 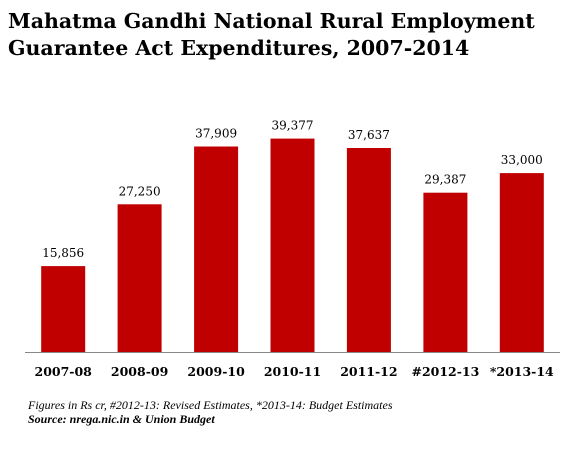 I want to click on value-label: 33,000, so click(x=522, y=160).